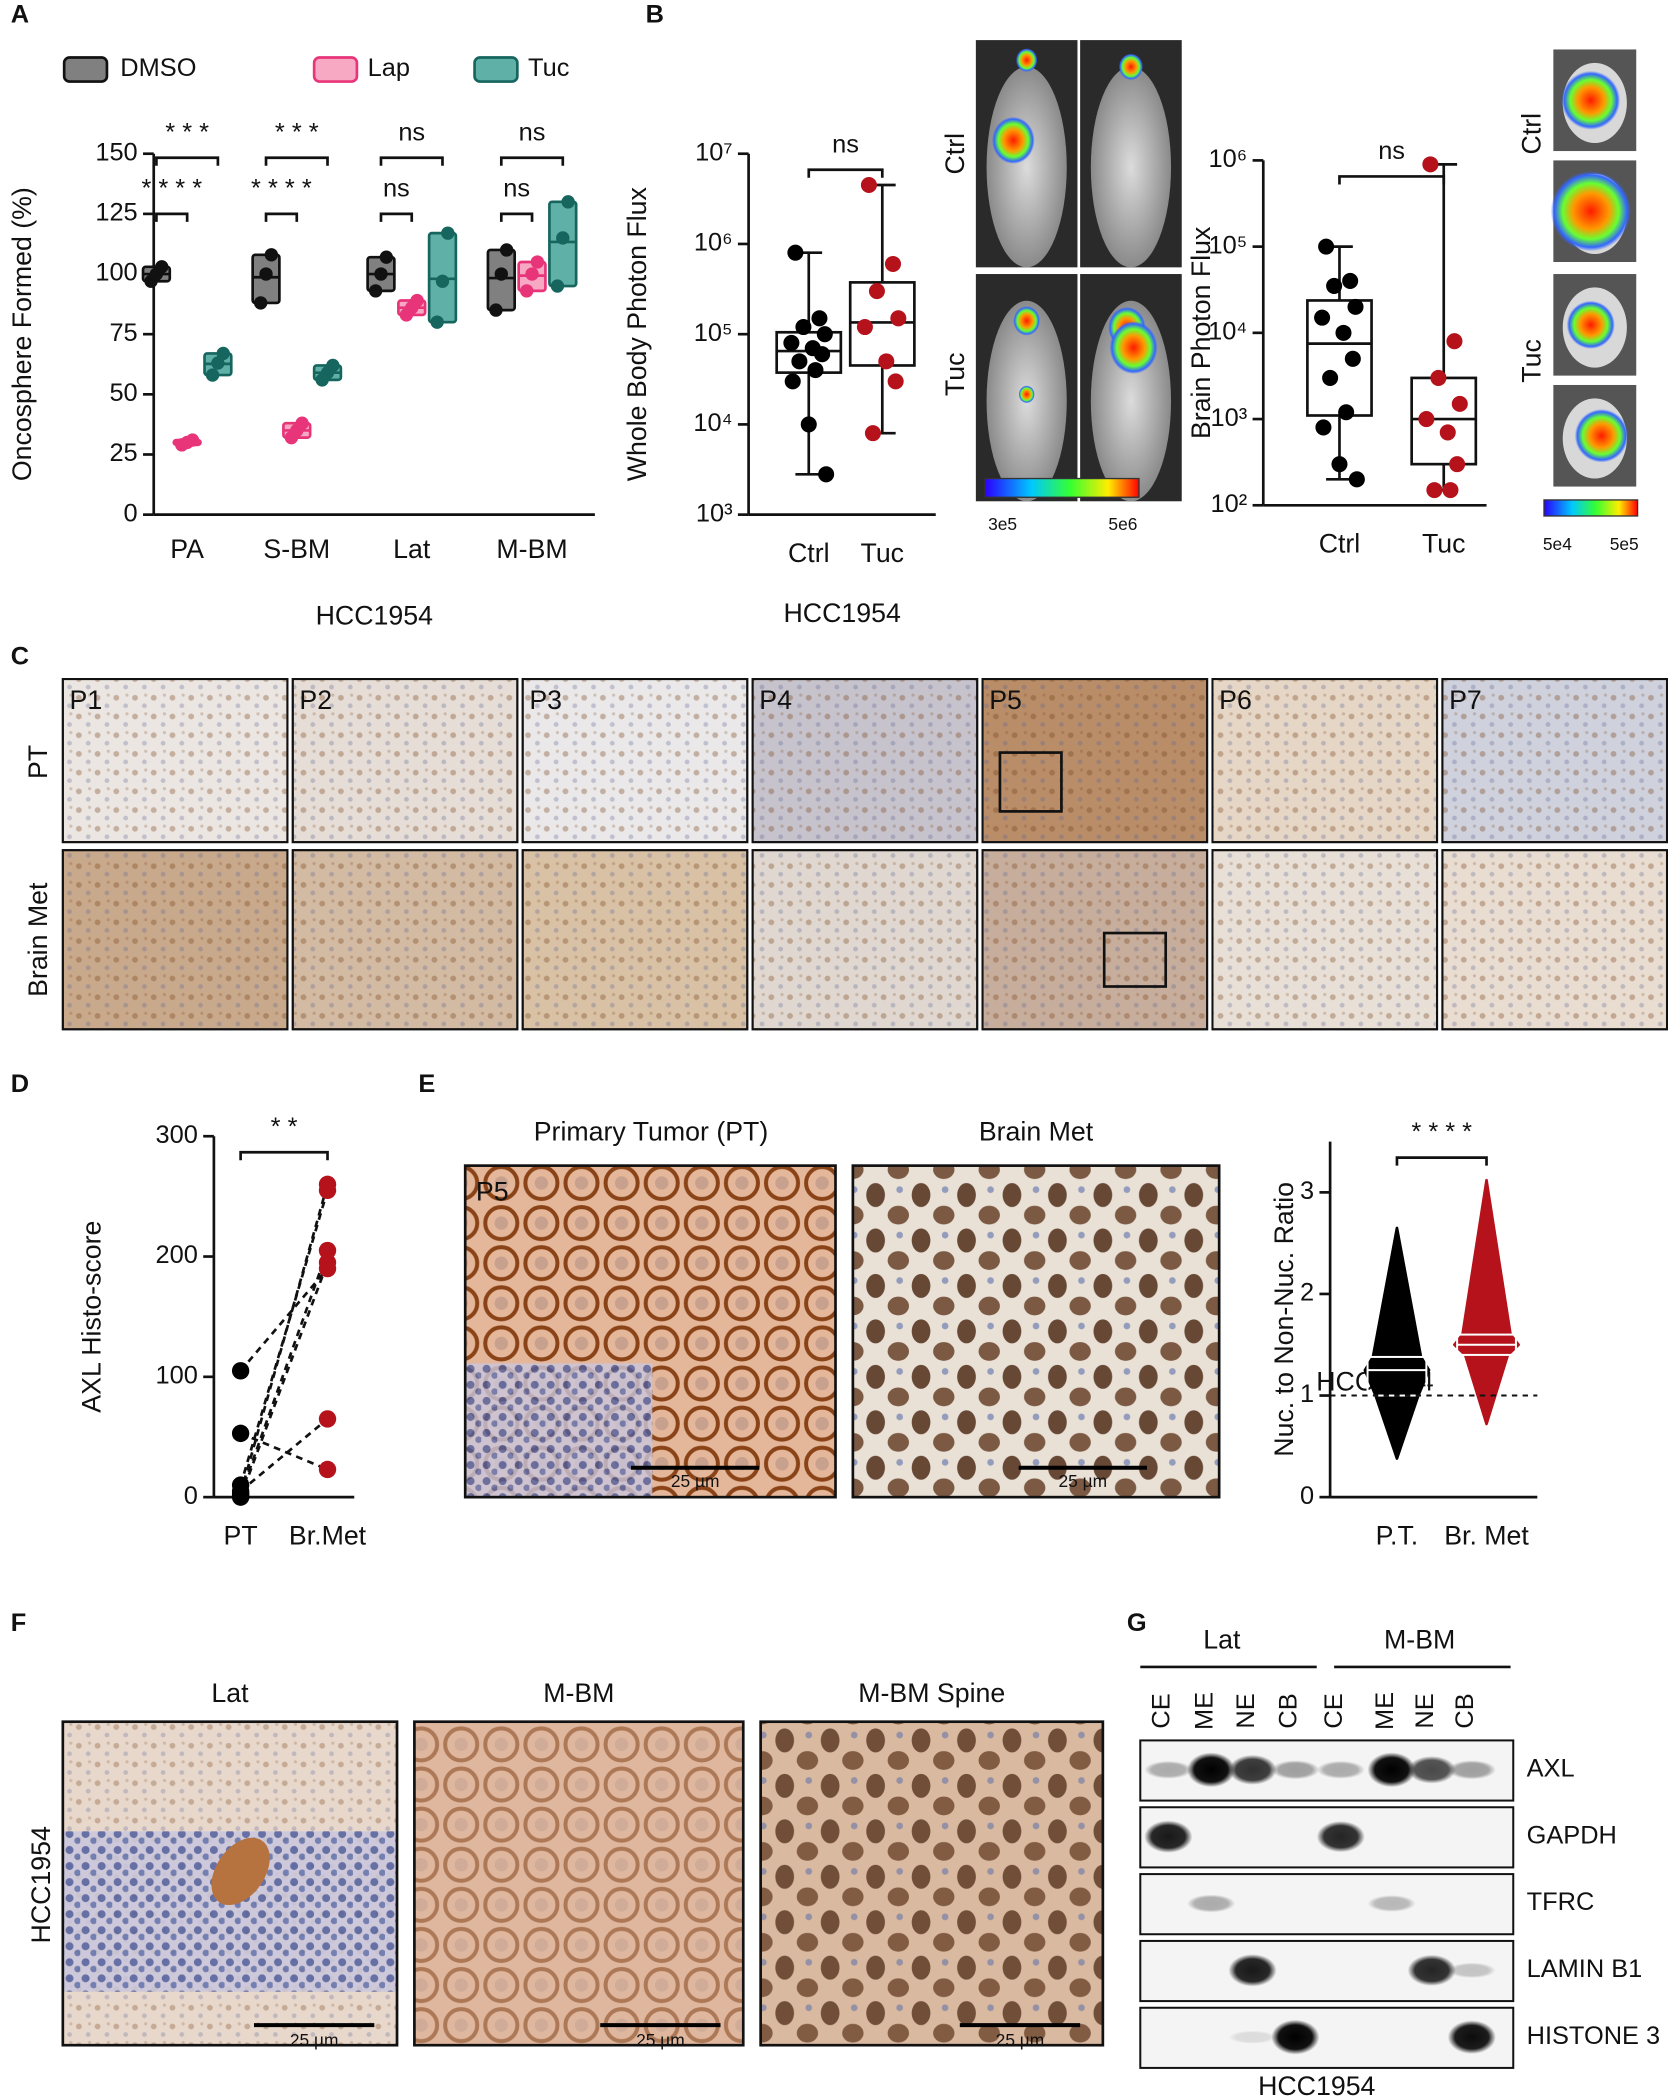 This screenshot has height=2100, width=1671. Describe the element at coordinates (1486, 1535) in the screenshot. I see `x-tick-label: Br. Met` at that location.